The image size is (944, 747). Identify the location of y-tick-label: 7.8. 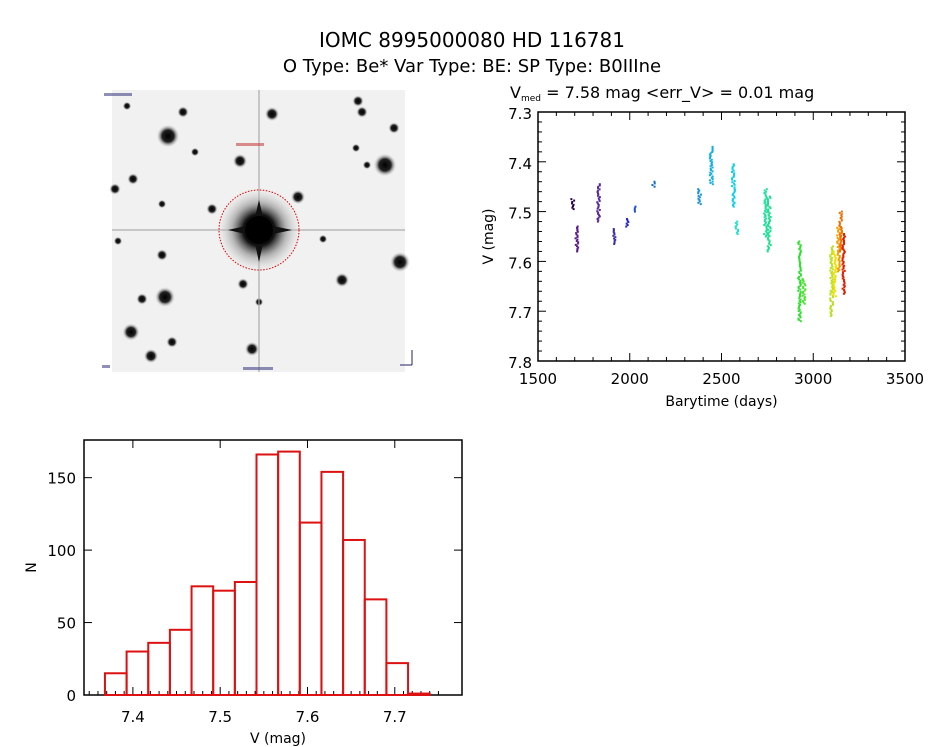
(520, 363).